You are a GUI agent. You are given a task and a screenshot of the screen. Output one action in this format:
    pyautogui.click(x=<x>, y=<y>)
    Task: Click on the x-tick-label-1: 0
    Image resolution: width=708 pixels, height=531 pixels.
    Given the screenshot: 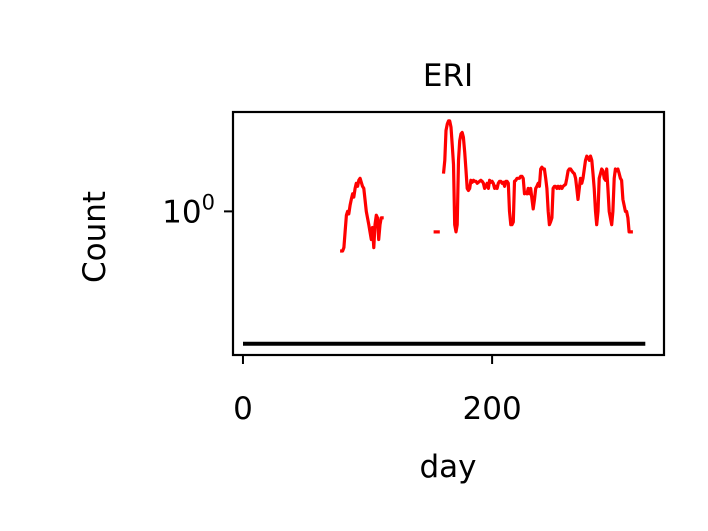 What is the action you would take?
    pyautogui.click(x=243, y=409)
    